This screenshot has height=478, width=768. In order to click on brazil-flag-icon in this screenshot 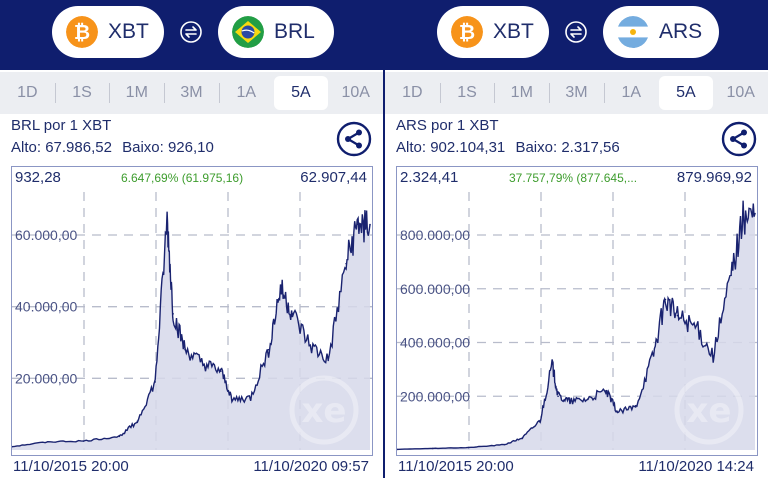, I will do `click(248, 32)`.